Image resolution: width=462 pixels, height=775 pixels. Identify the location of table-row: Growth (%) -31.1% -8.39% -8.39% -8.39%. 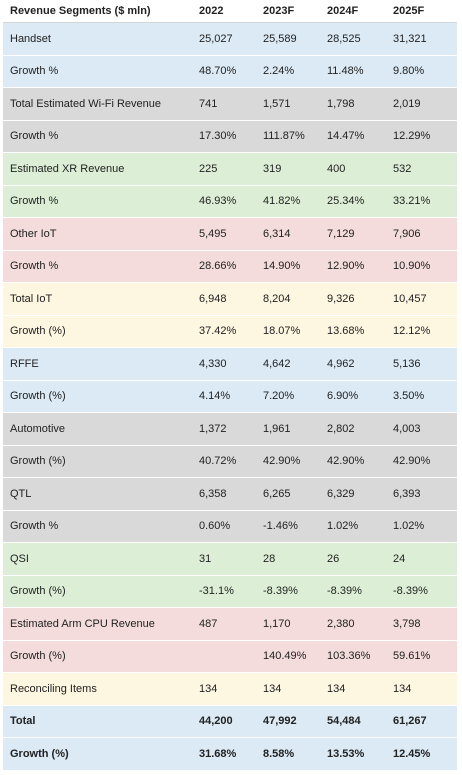
(230, 591).